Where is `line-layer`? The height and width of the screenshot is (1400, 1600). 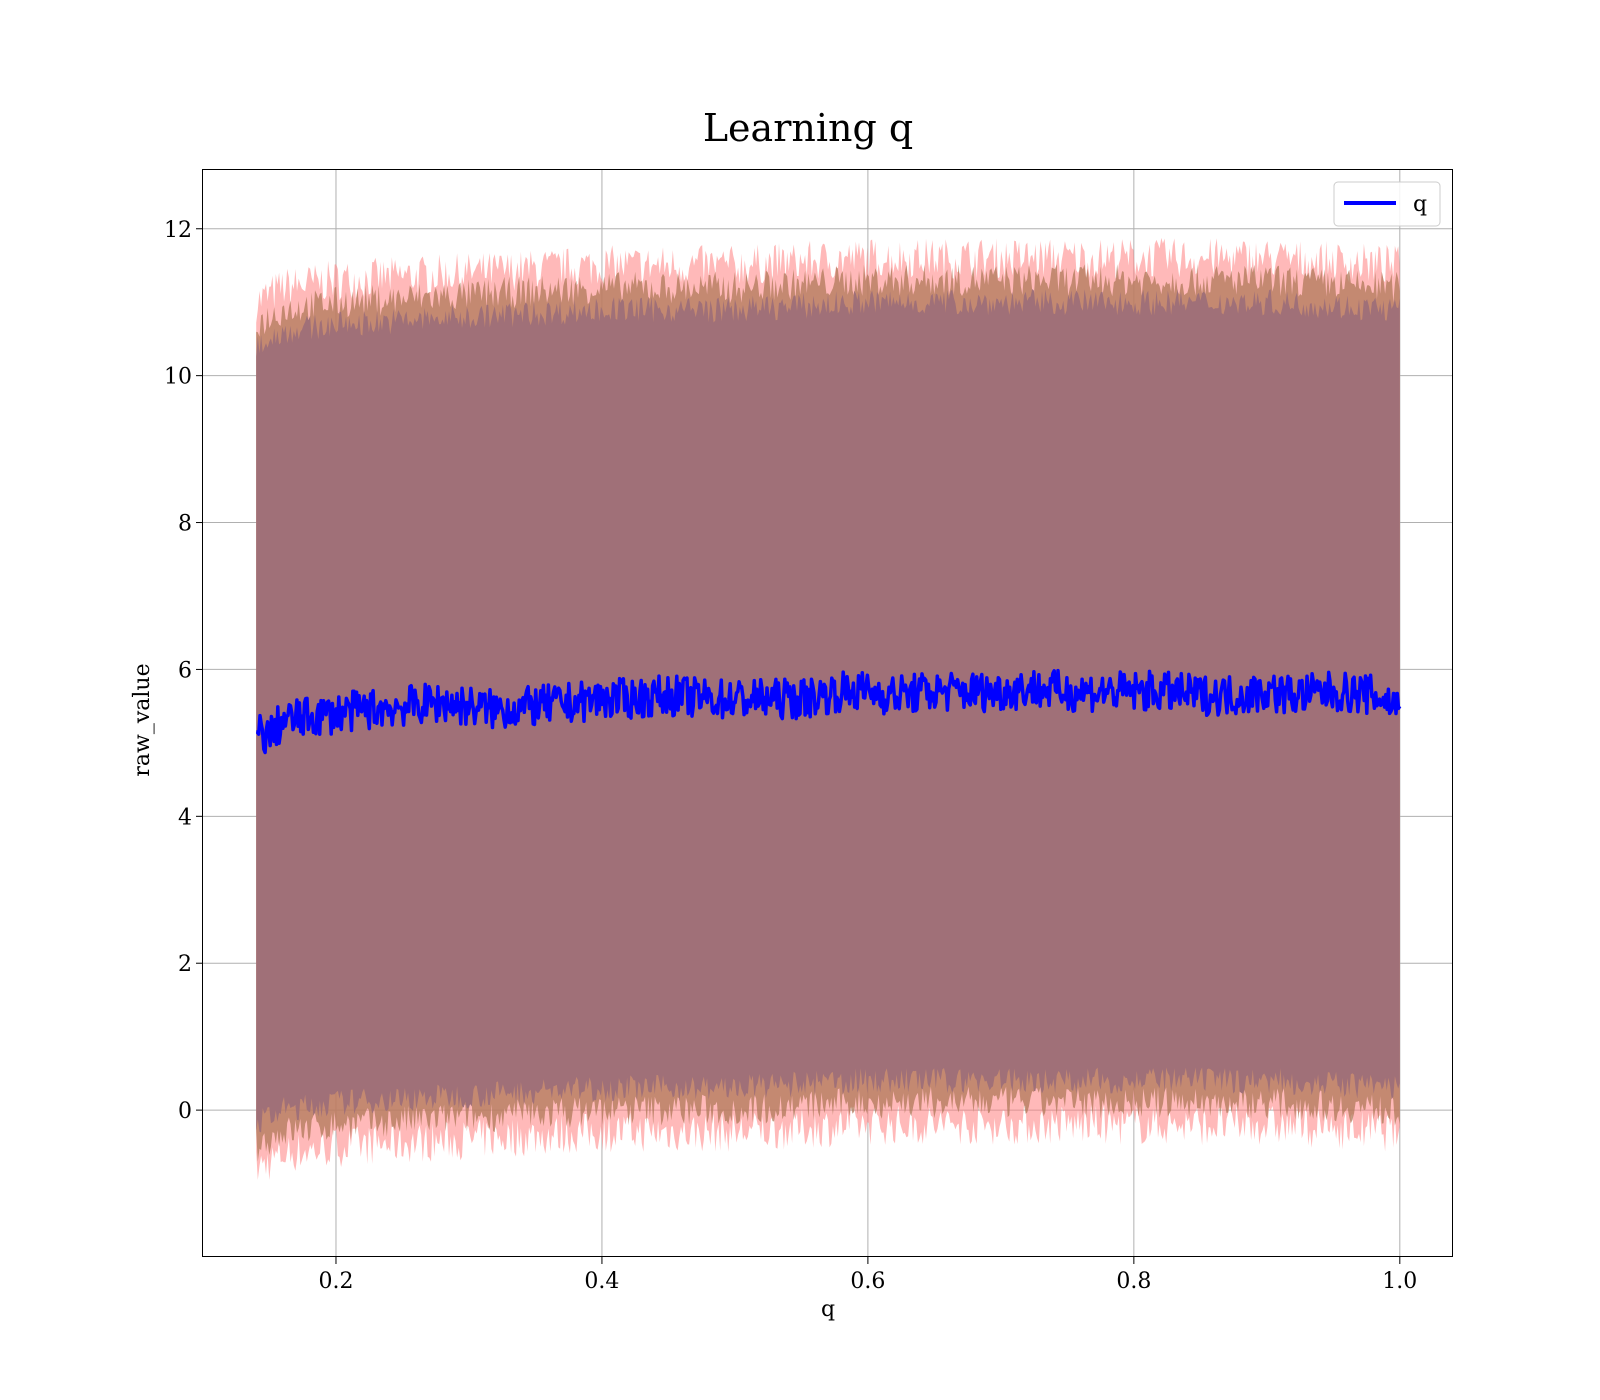 line-layer is located at coordinates (828, 711).